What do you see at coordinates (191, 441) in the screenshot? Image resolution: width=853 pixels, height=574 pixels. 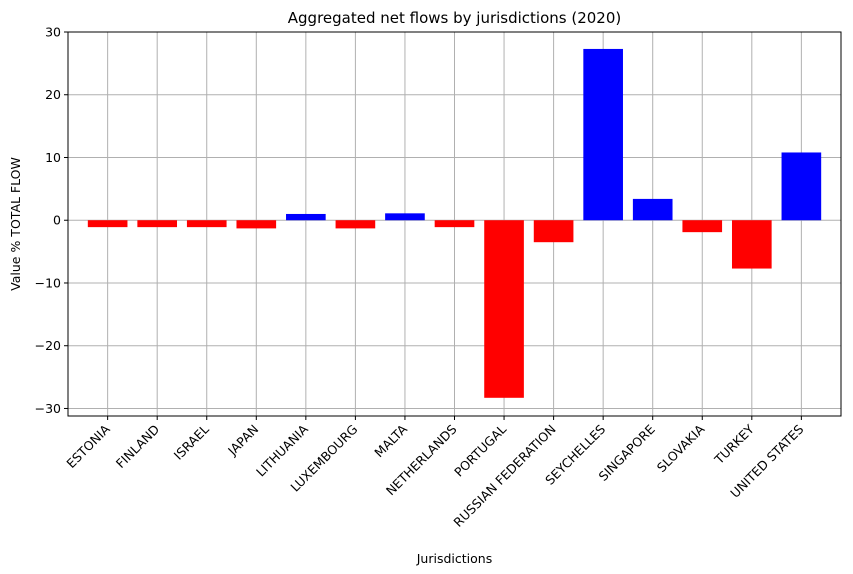 I see `x-tick-label: ISRAEL` at bounding box center [191, 441].